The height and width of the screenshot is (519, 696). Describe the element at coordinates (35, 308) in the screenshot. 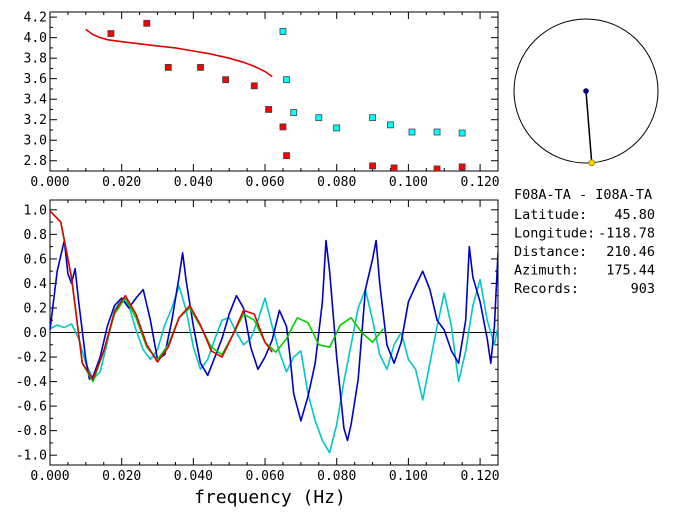

I see `y-tick-label: 0.2` at that location.